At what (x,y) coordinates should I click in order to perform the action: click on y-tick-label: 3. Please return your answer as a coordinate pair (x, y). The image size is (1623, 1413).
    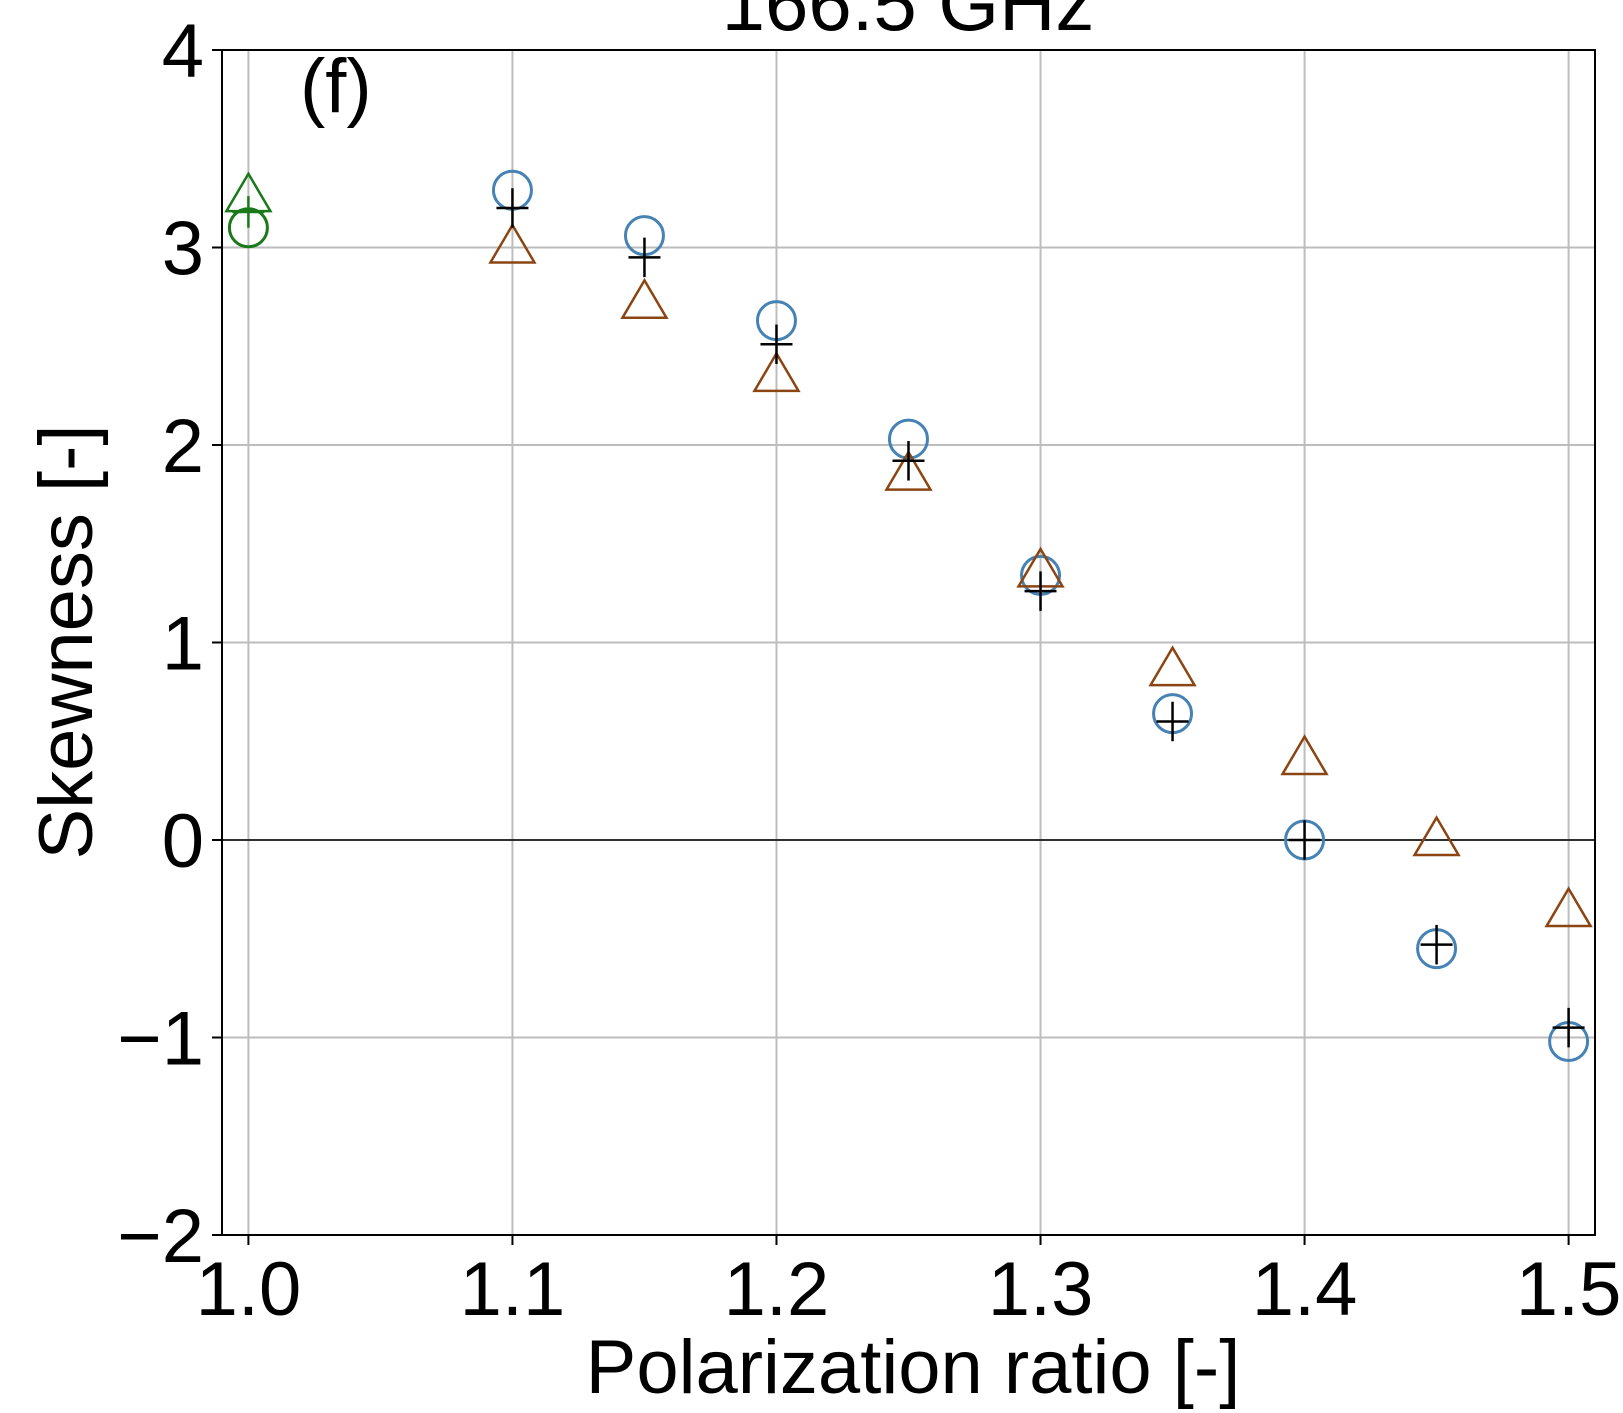
    Looking at the image, I should click on (183, 249).